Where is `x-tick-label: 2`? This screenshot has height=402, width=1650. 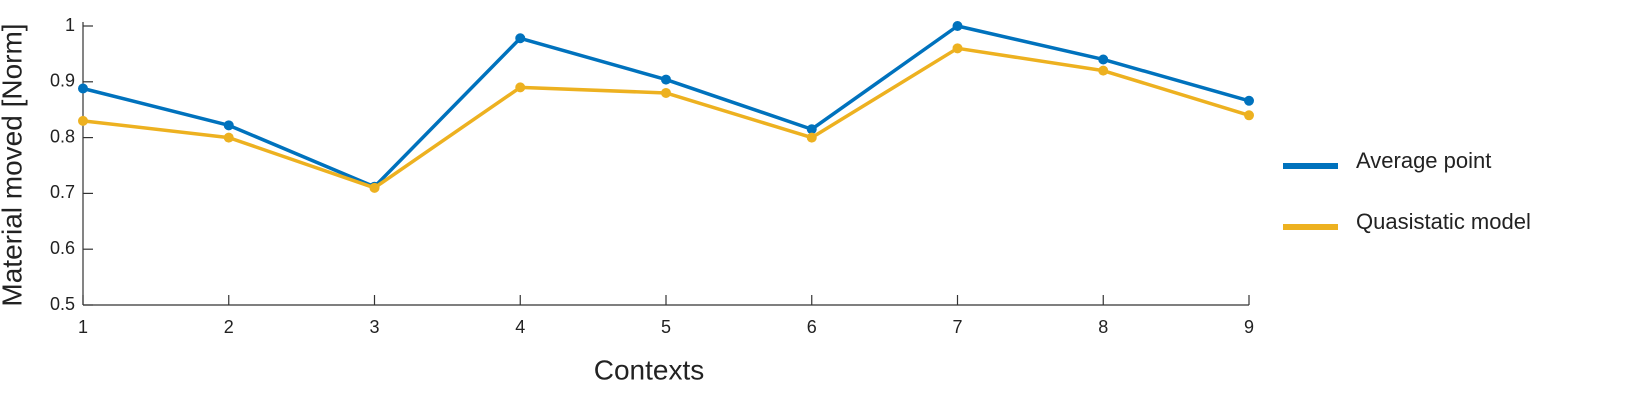
x-tick-label: 2 is located at coordinates (229, 327).